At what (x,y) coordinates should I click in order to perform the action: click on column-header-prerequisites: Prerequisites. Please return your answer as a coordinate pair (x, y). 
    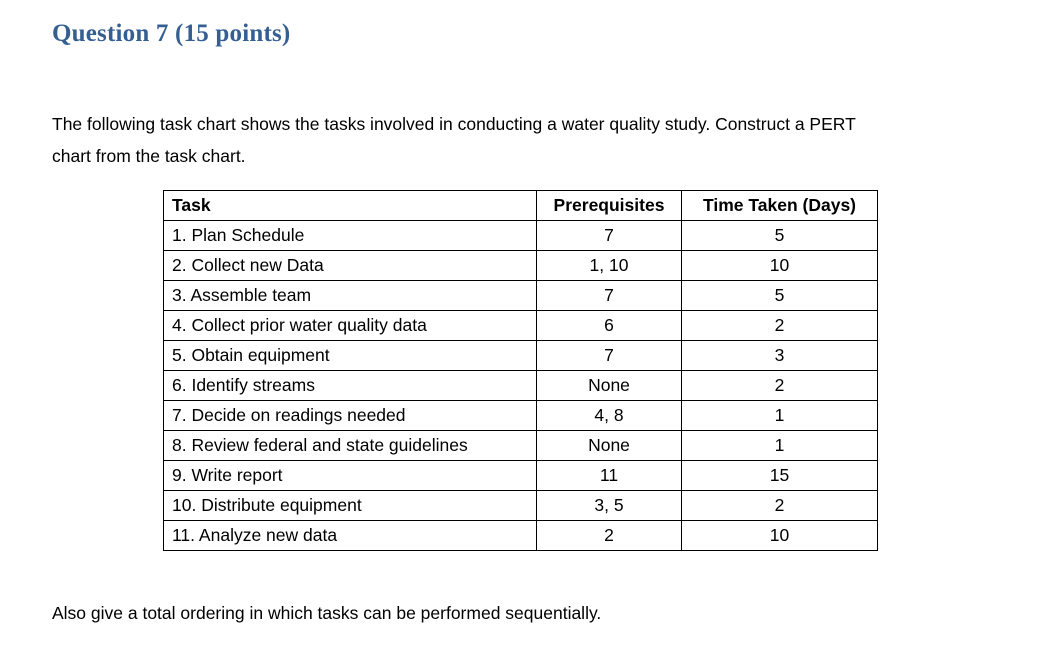
    Looking at the image, I should click on (609, 205).